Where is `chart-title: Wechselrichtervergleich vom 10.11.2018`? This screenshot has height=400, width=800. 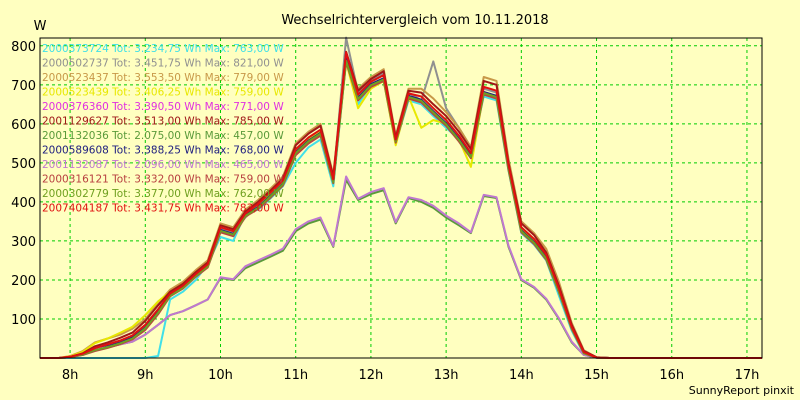 chart-title: Wechselrichtervergleich vom 10.11.2018 is located at coordinates (414, 20).